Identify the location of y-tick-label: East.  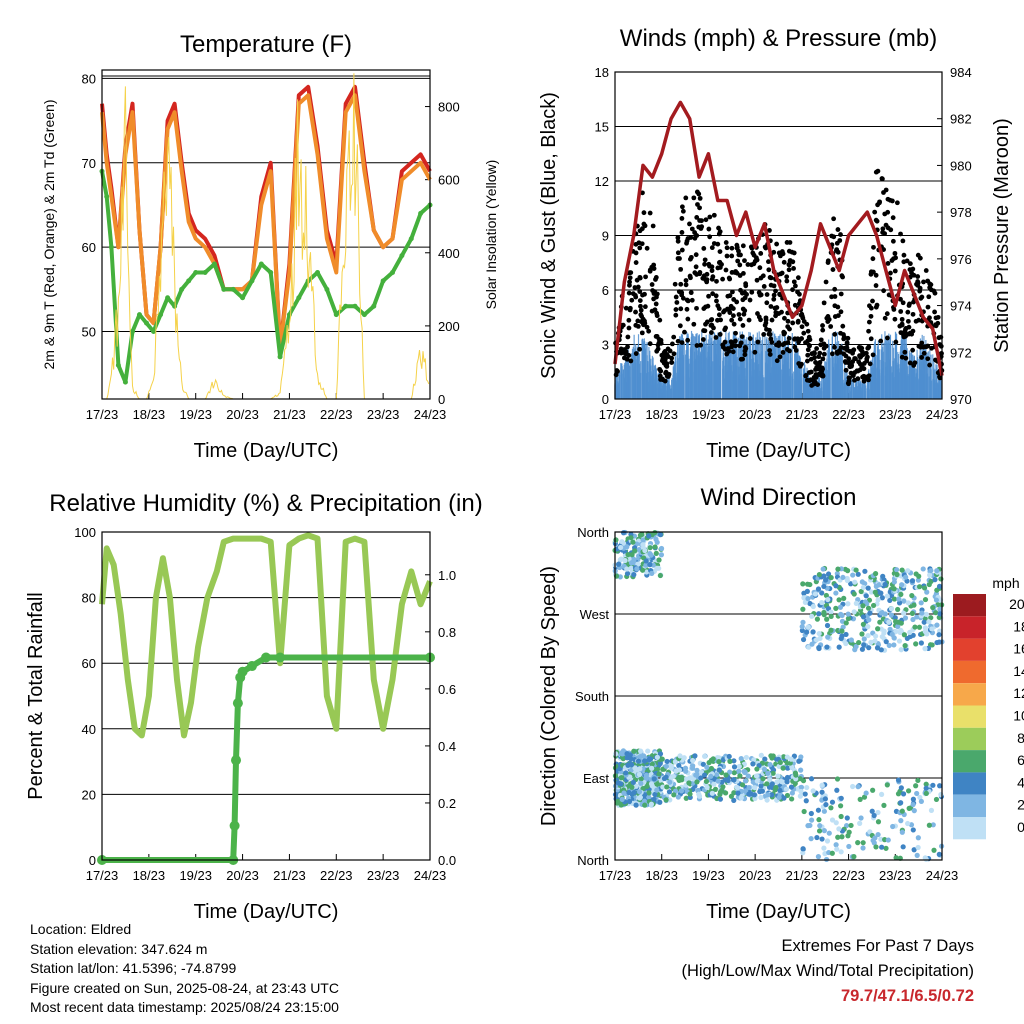
(596, 778).